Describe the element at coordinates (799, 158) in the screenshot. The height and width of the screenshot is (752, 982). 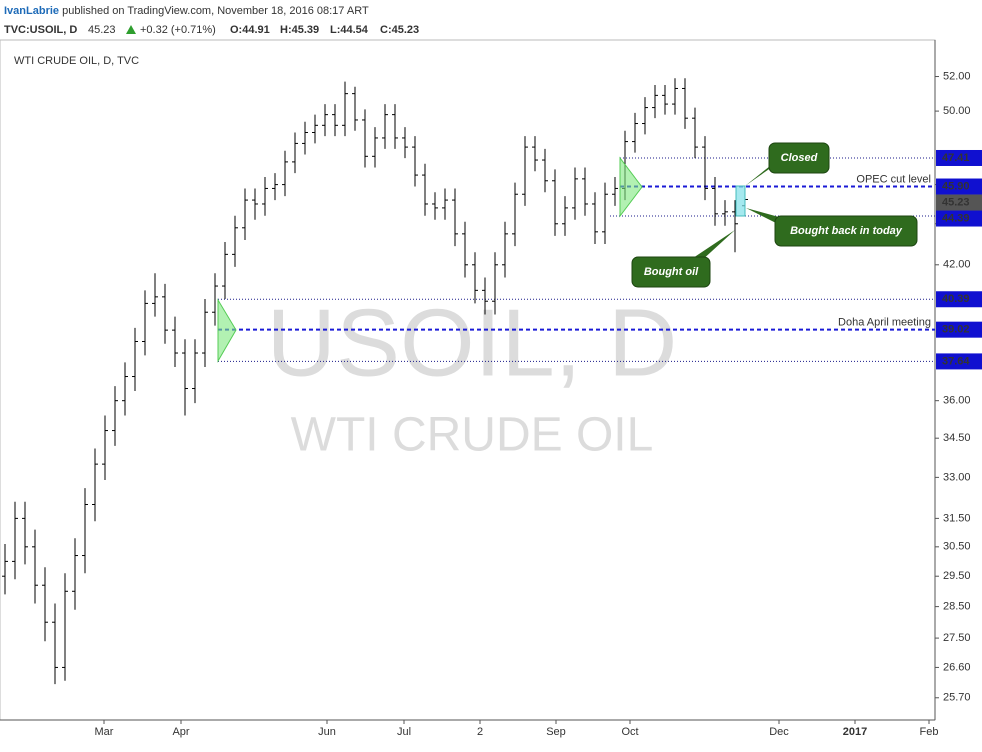
I see `callout-text: Closed` at that location.